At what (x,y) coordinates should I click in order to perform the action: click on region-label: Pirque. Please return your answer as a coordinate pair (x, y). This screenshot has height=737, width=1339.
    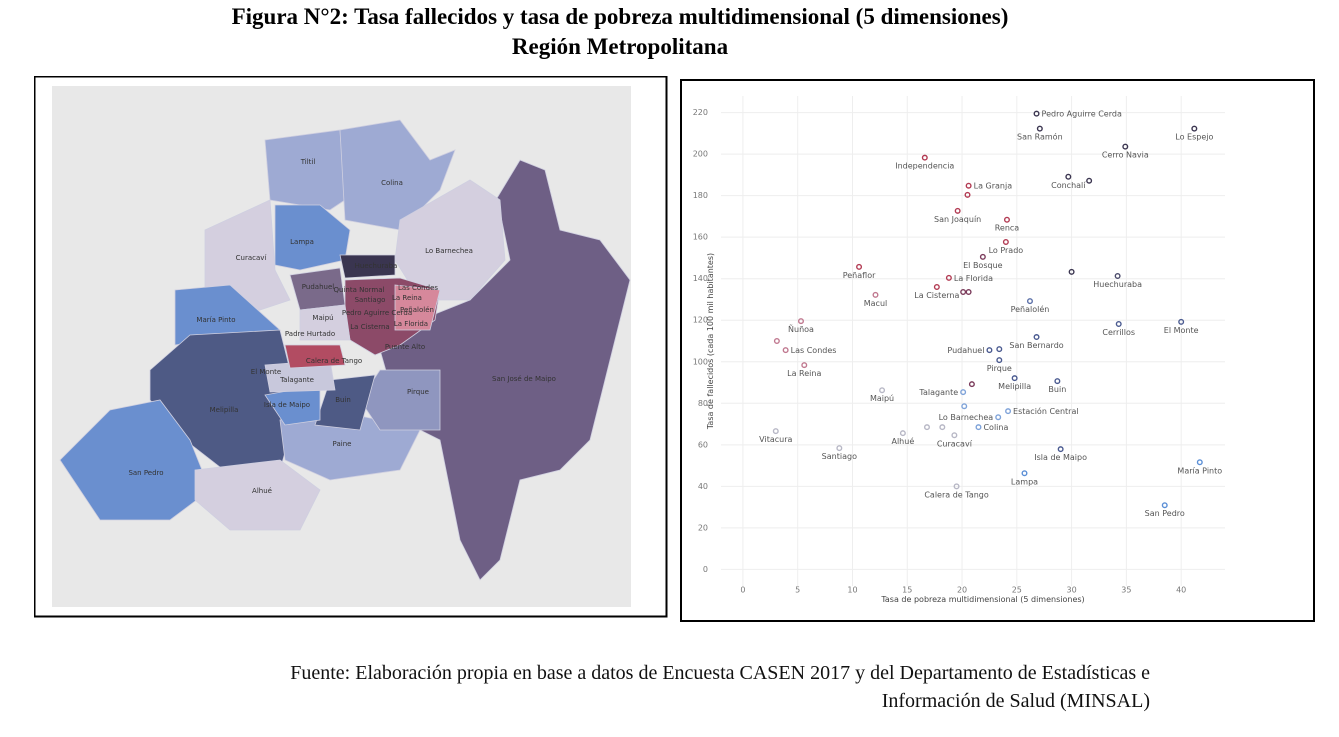
    Looking at the image, I should click on (418, 392).